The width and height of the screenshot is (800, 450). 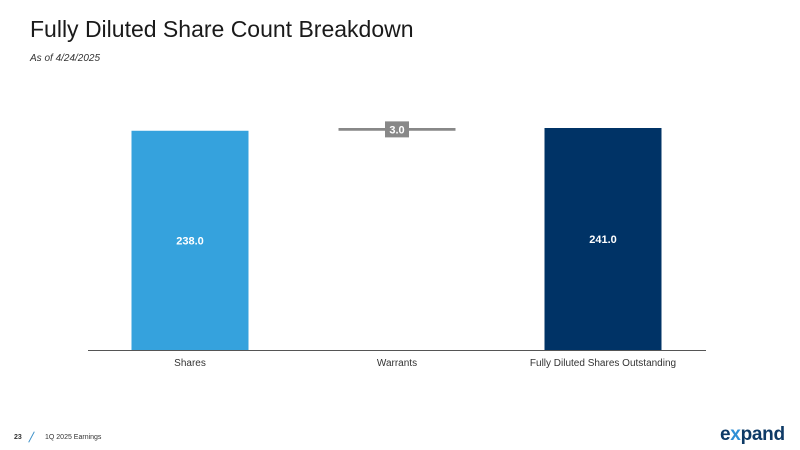 I want to click on company-logo: expand, so click(x=752, y=435).